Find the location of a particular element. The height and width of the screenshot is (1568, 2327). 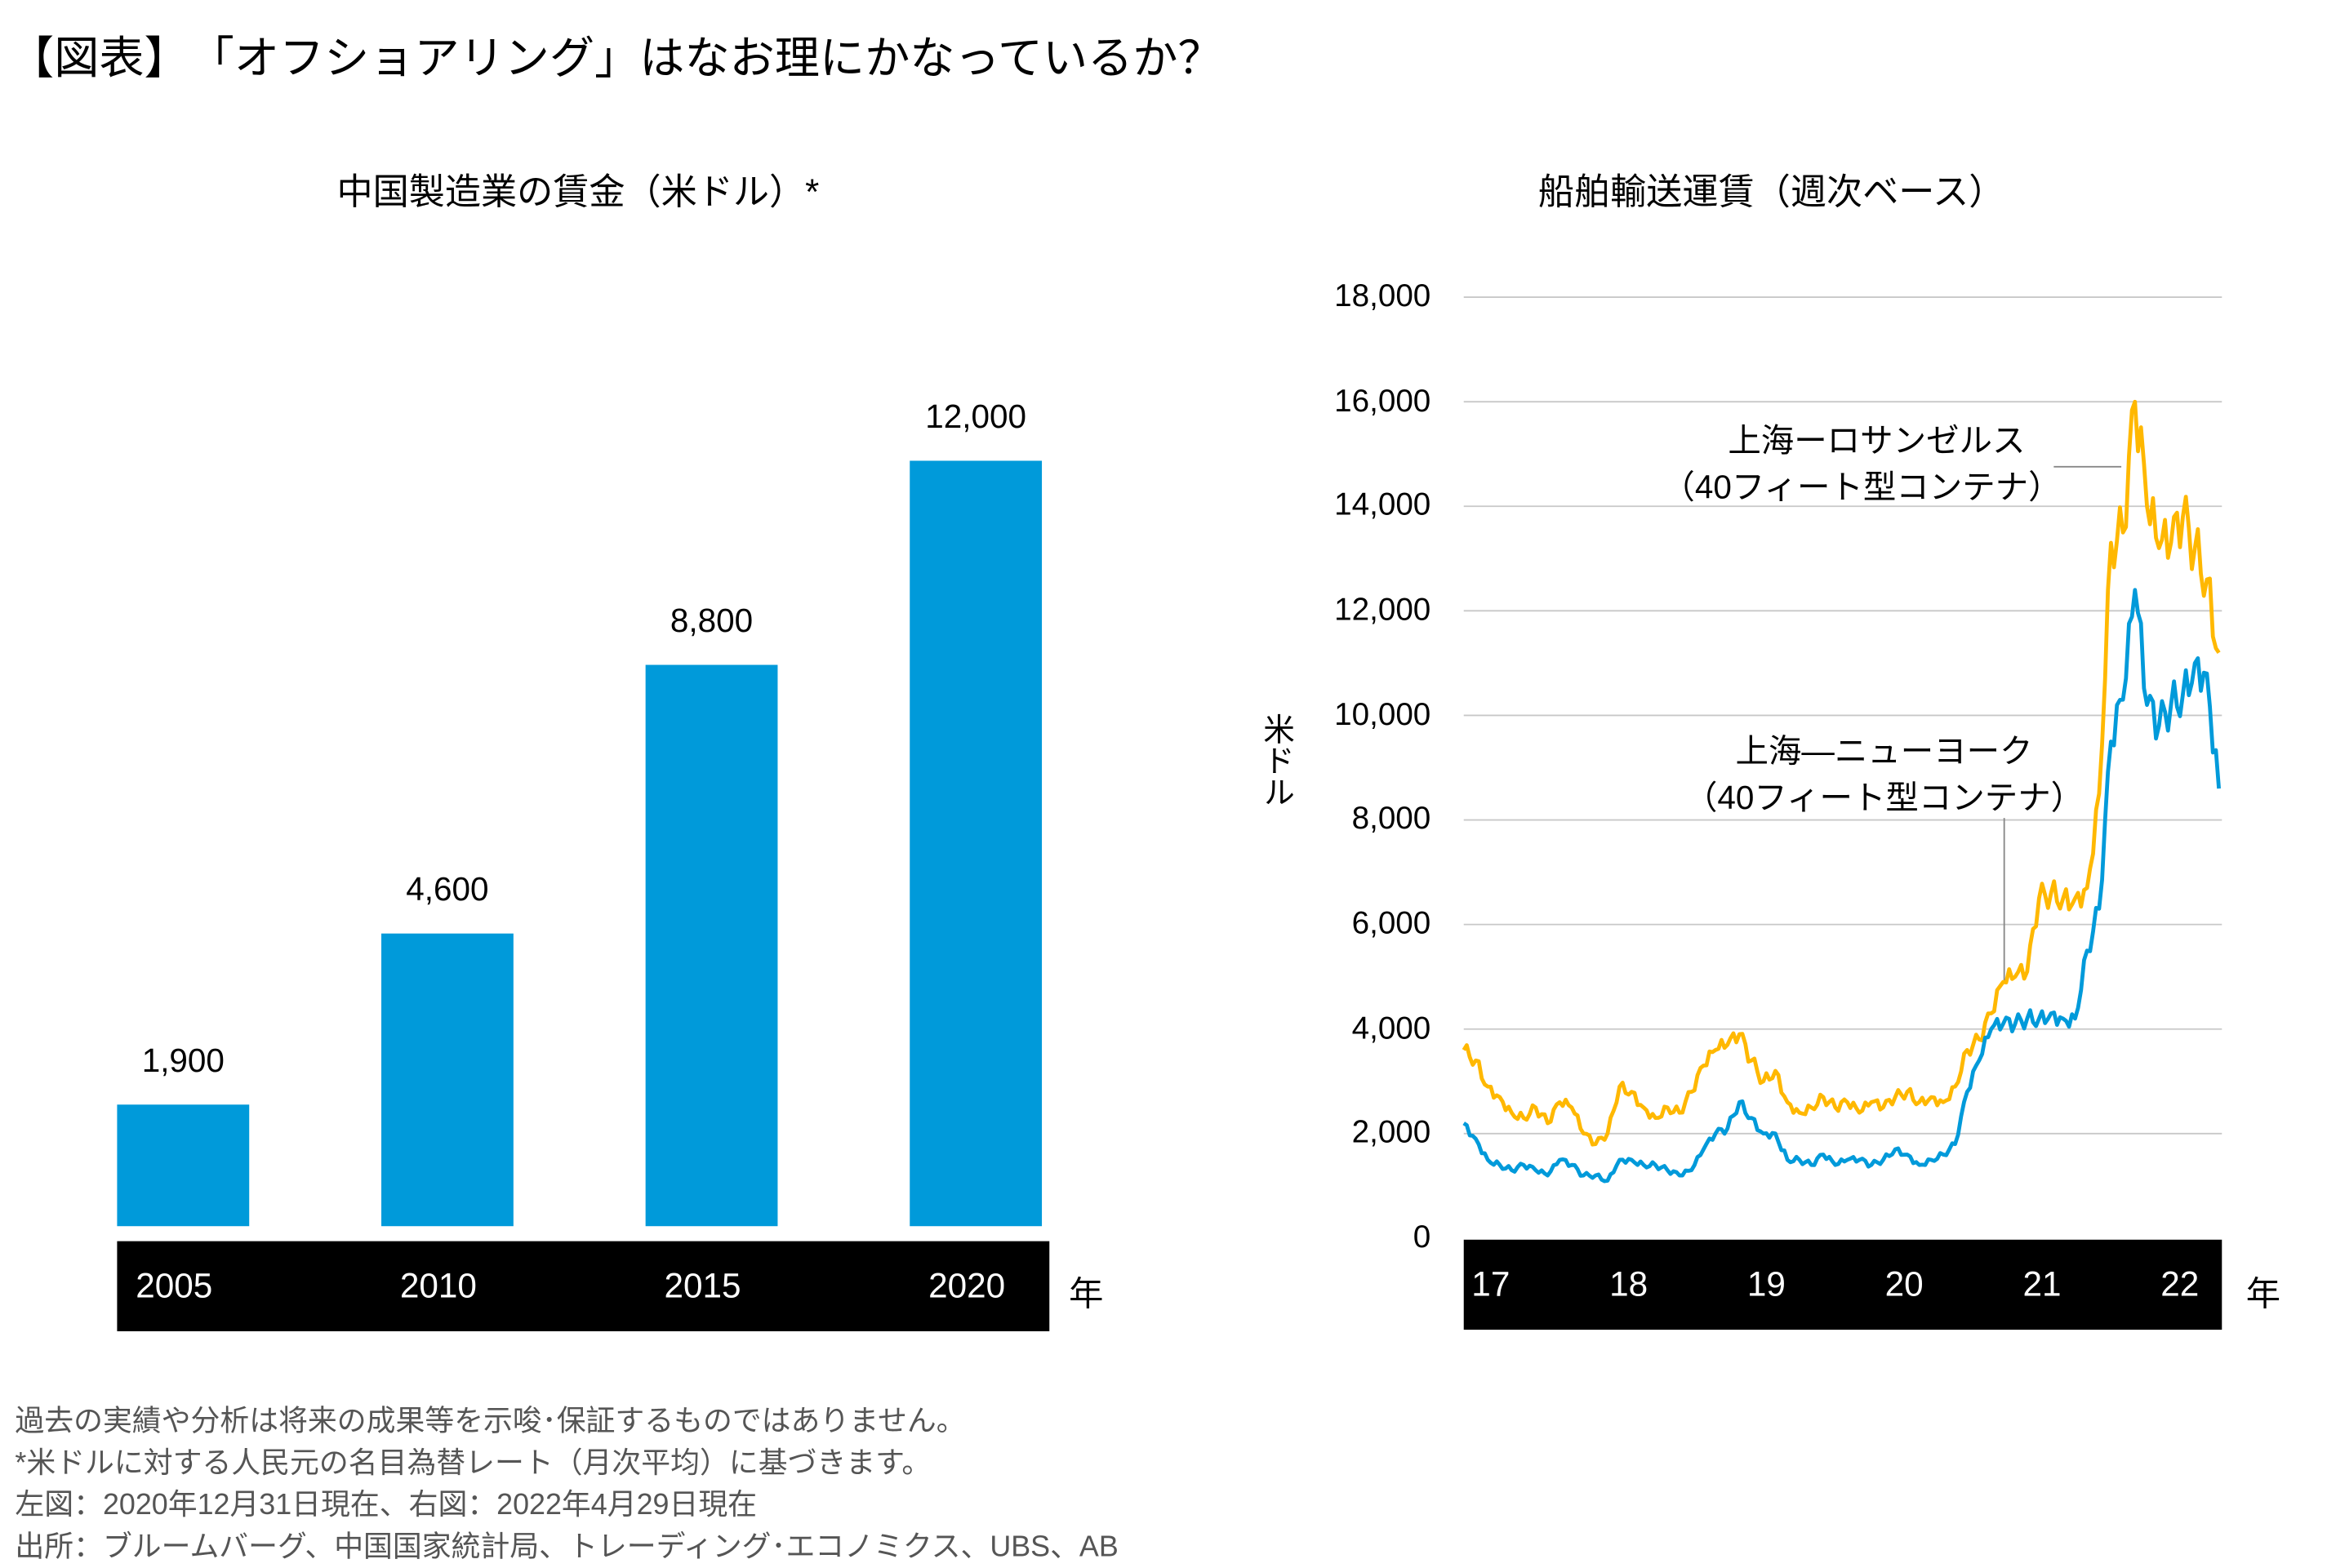

line-x-tick-label: 18 is located at coordinates (1628, 1284).